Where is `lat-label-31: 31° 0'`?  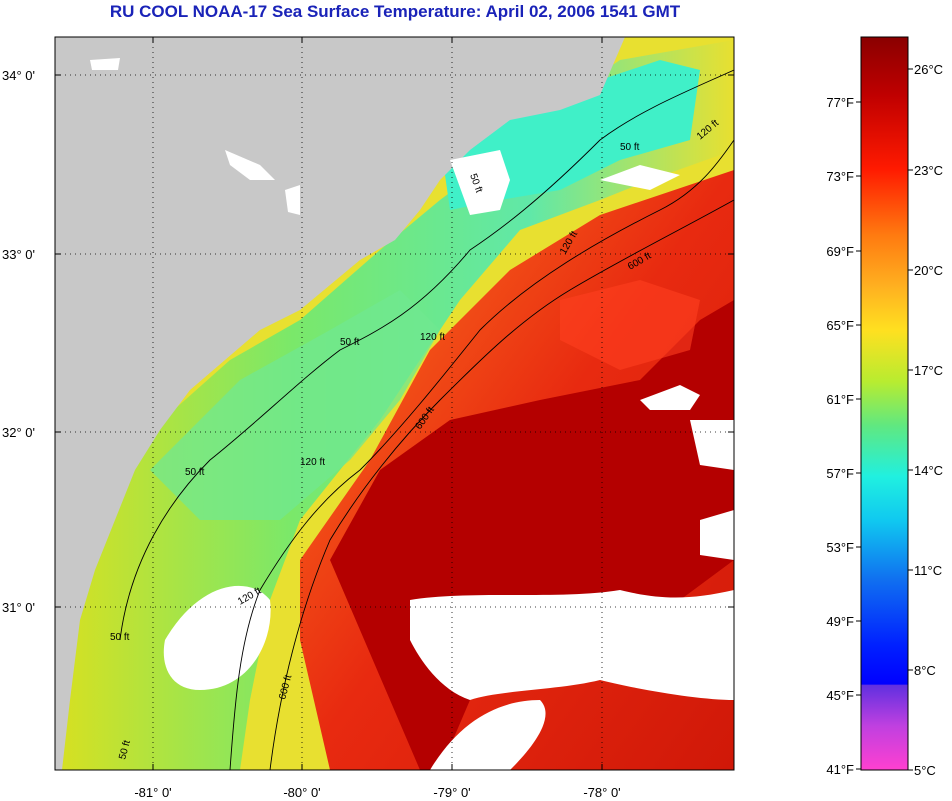
lat-label-31: 31° 0' is located at coordinates (18, 607).